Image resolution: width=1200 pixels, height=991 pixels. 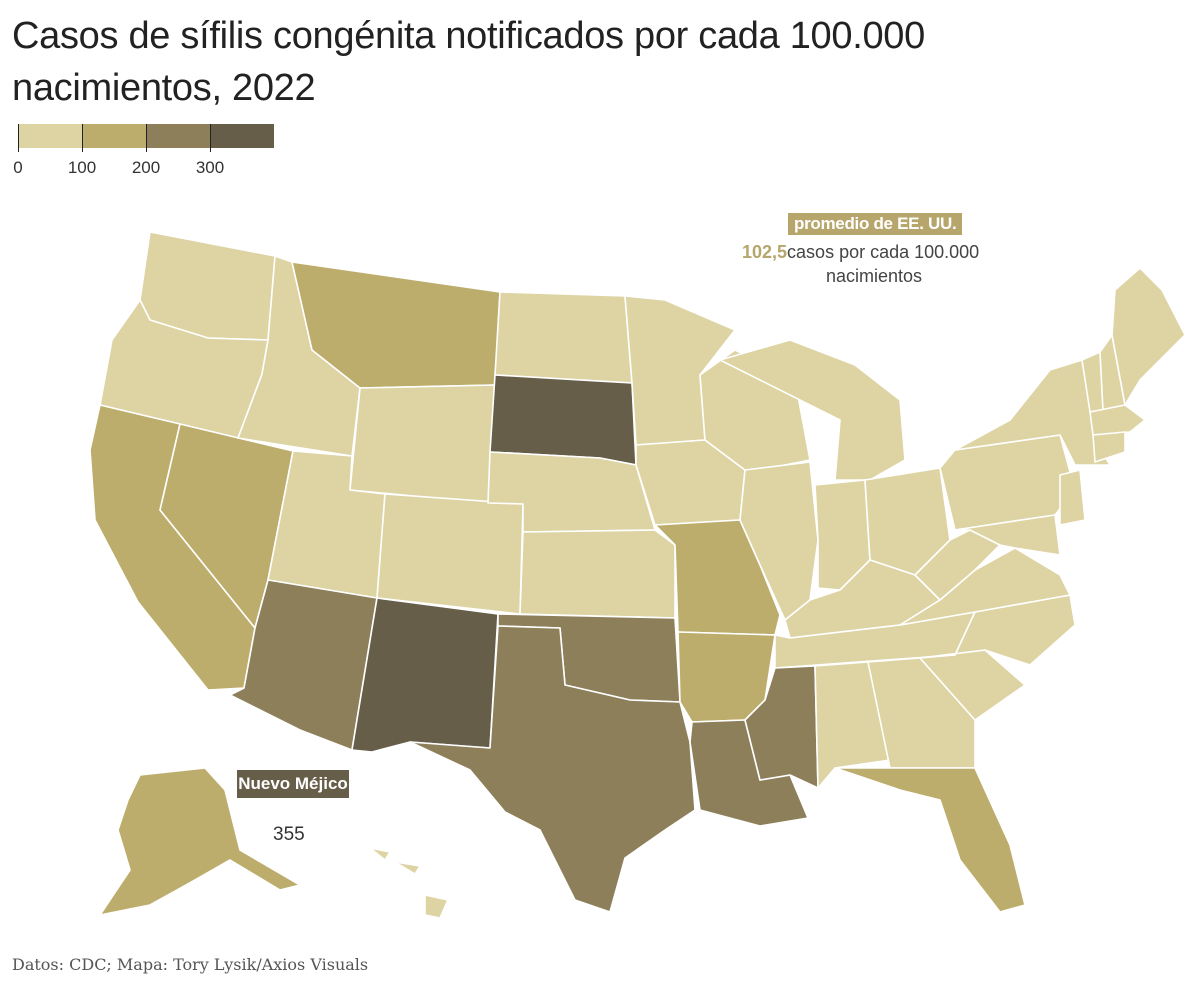 I want to click on legend-bin-3: 300, so click(x=235, y=150).